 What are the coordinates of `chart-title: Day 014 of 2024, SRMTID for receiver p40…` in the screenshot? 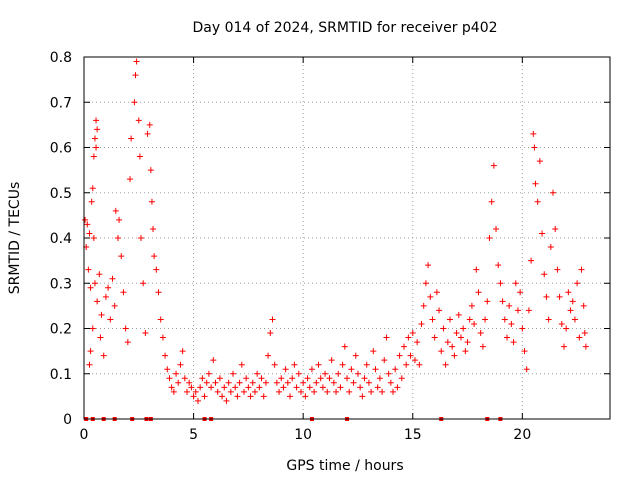 It's located at (344, 28).